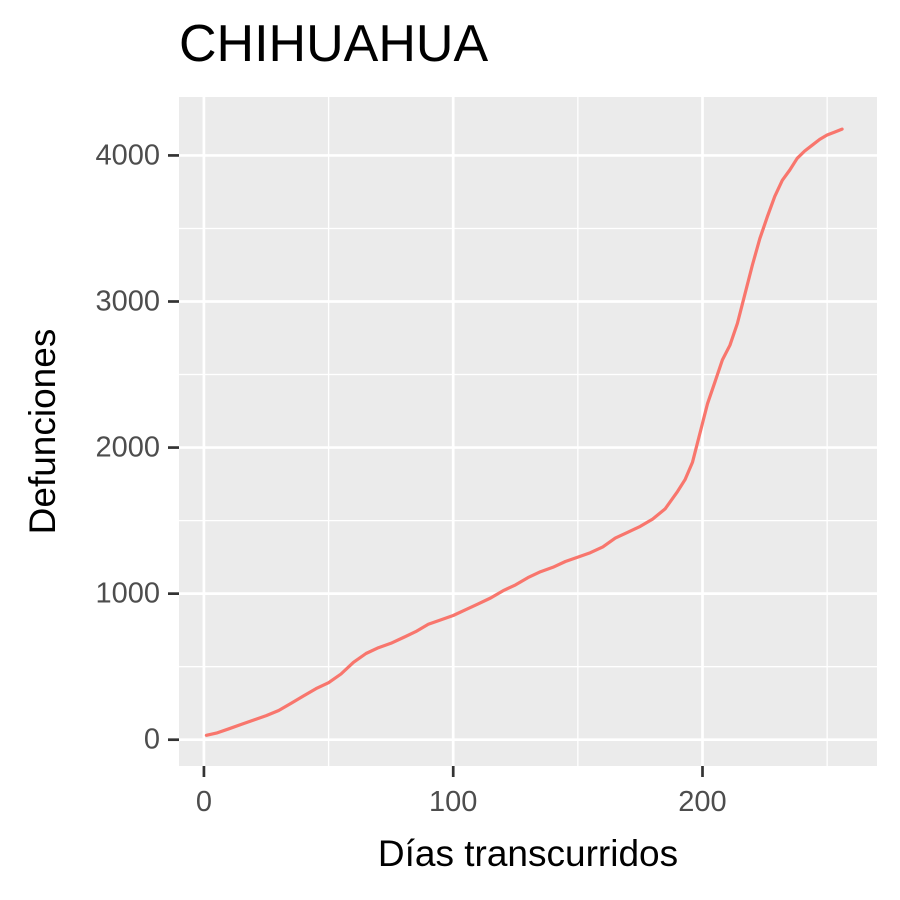 Image resolution: width=900 pixels, height=900 pixels. Describe the element at coordinates (127, 448) in the screenshot. I see `y-tick-label: 2000` at that location.